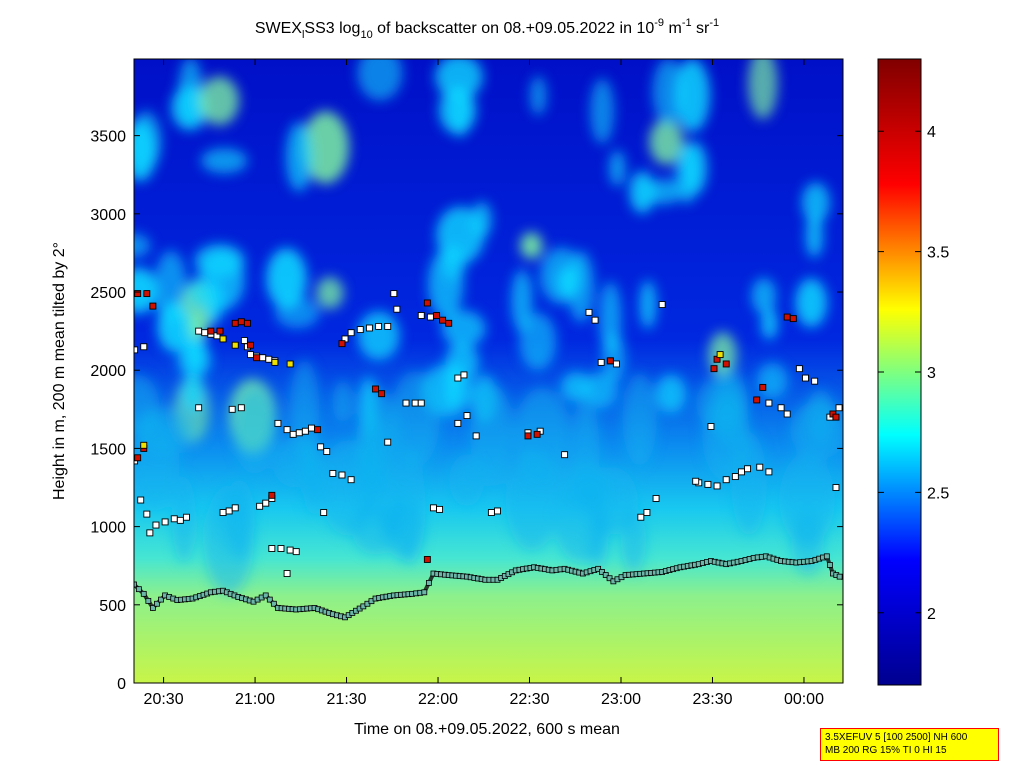  What do you see at coordinates (712, 699) in the screenshot?
I see `x-tick-label: 23:30` at bounding box center [712, 699].